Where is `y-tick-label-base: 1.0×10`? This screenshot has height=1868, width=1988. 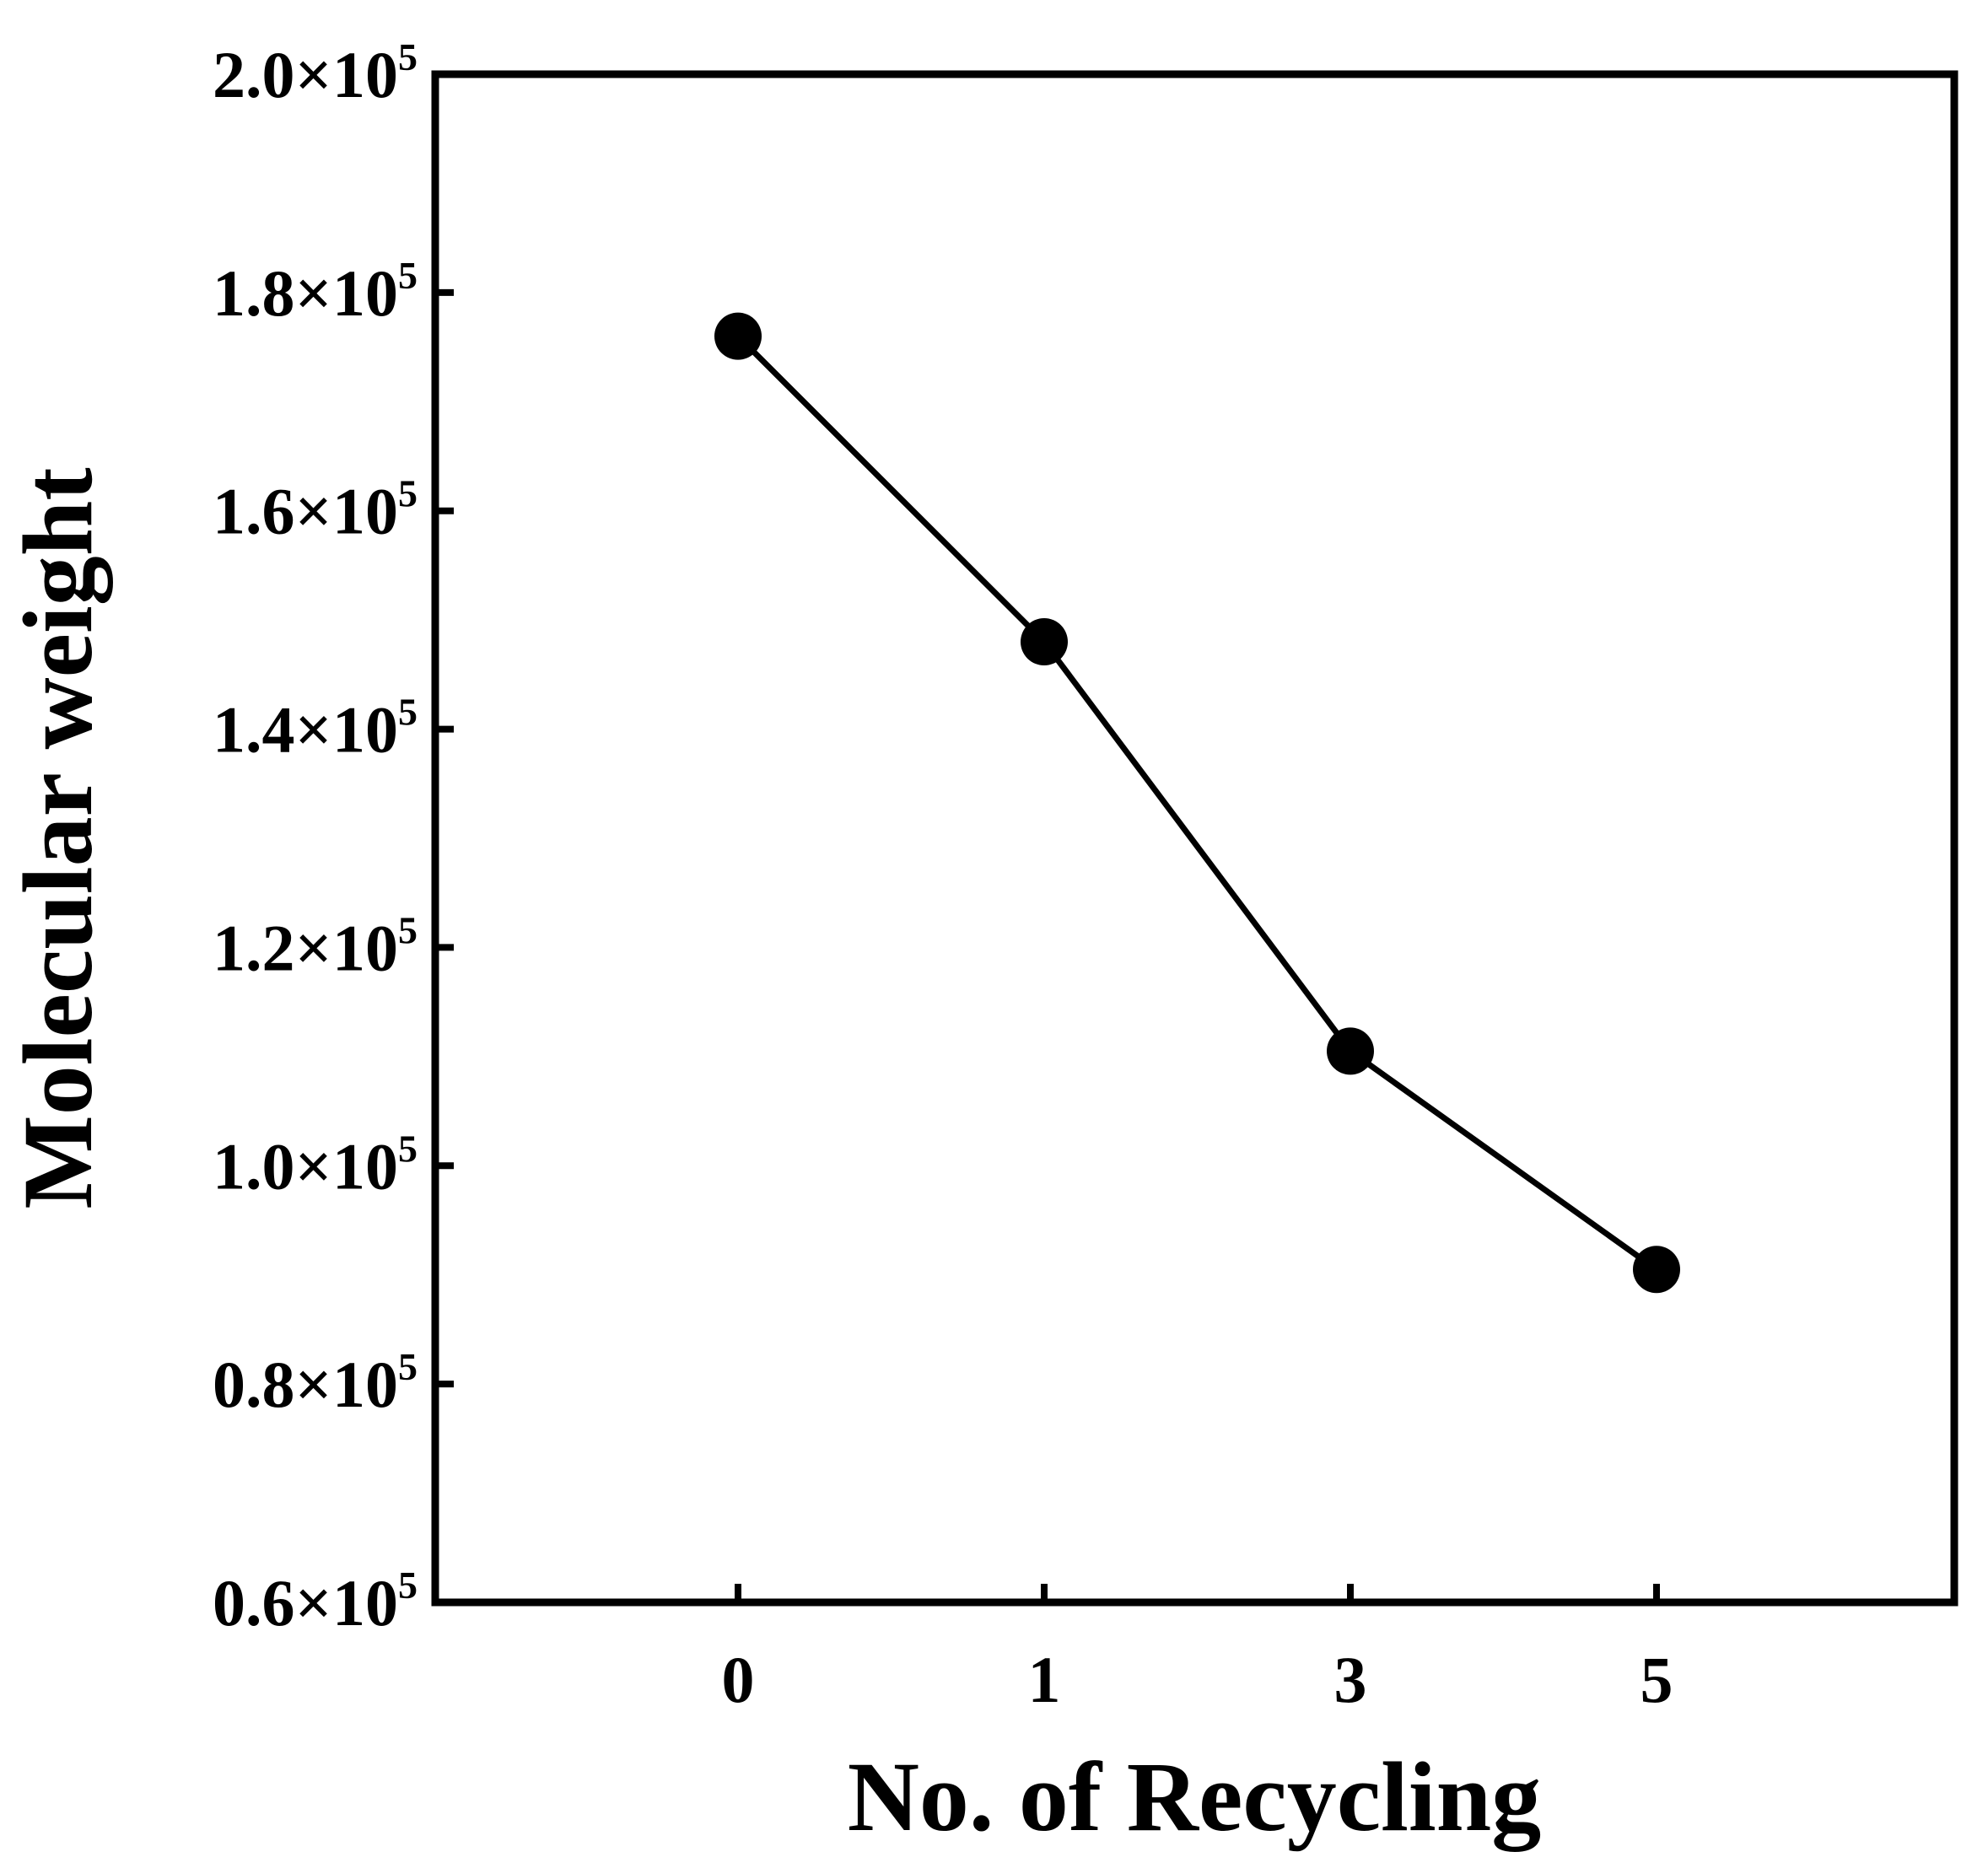 y-tick-label-base: 1.0×10 is located at coordinates (305, 1166).